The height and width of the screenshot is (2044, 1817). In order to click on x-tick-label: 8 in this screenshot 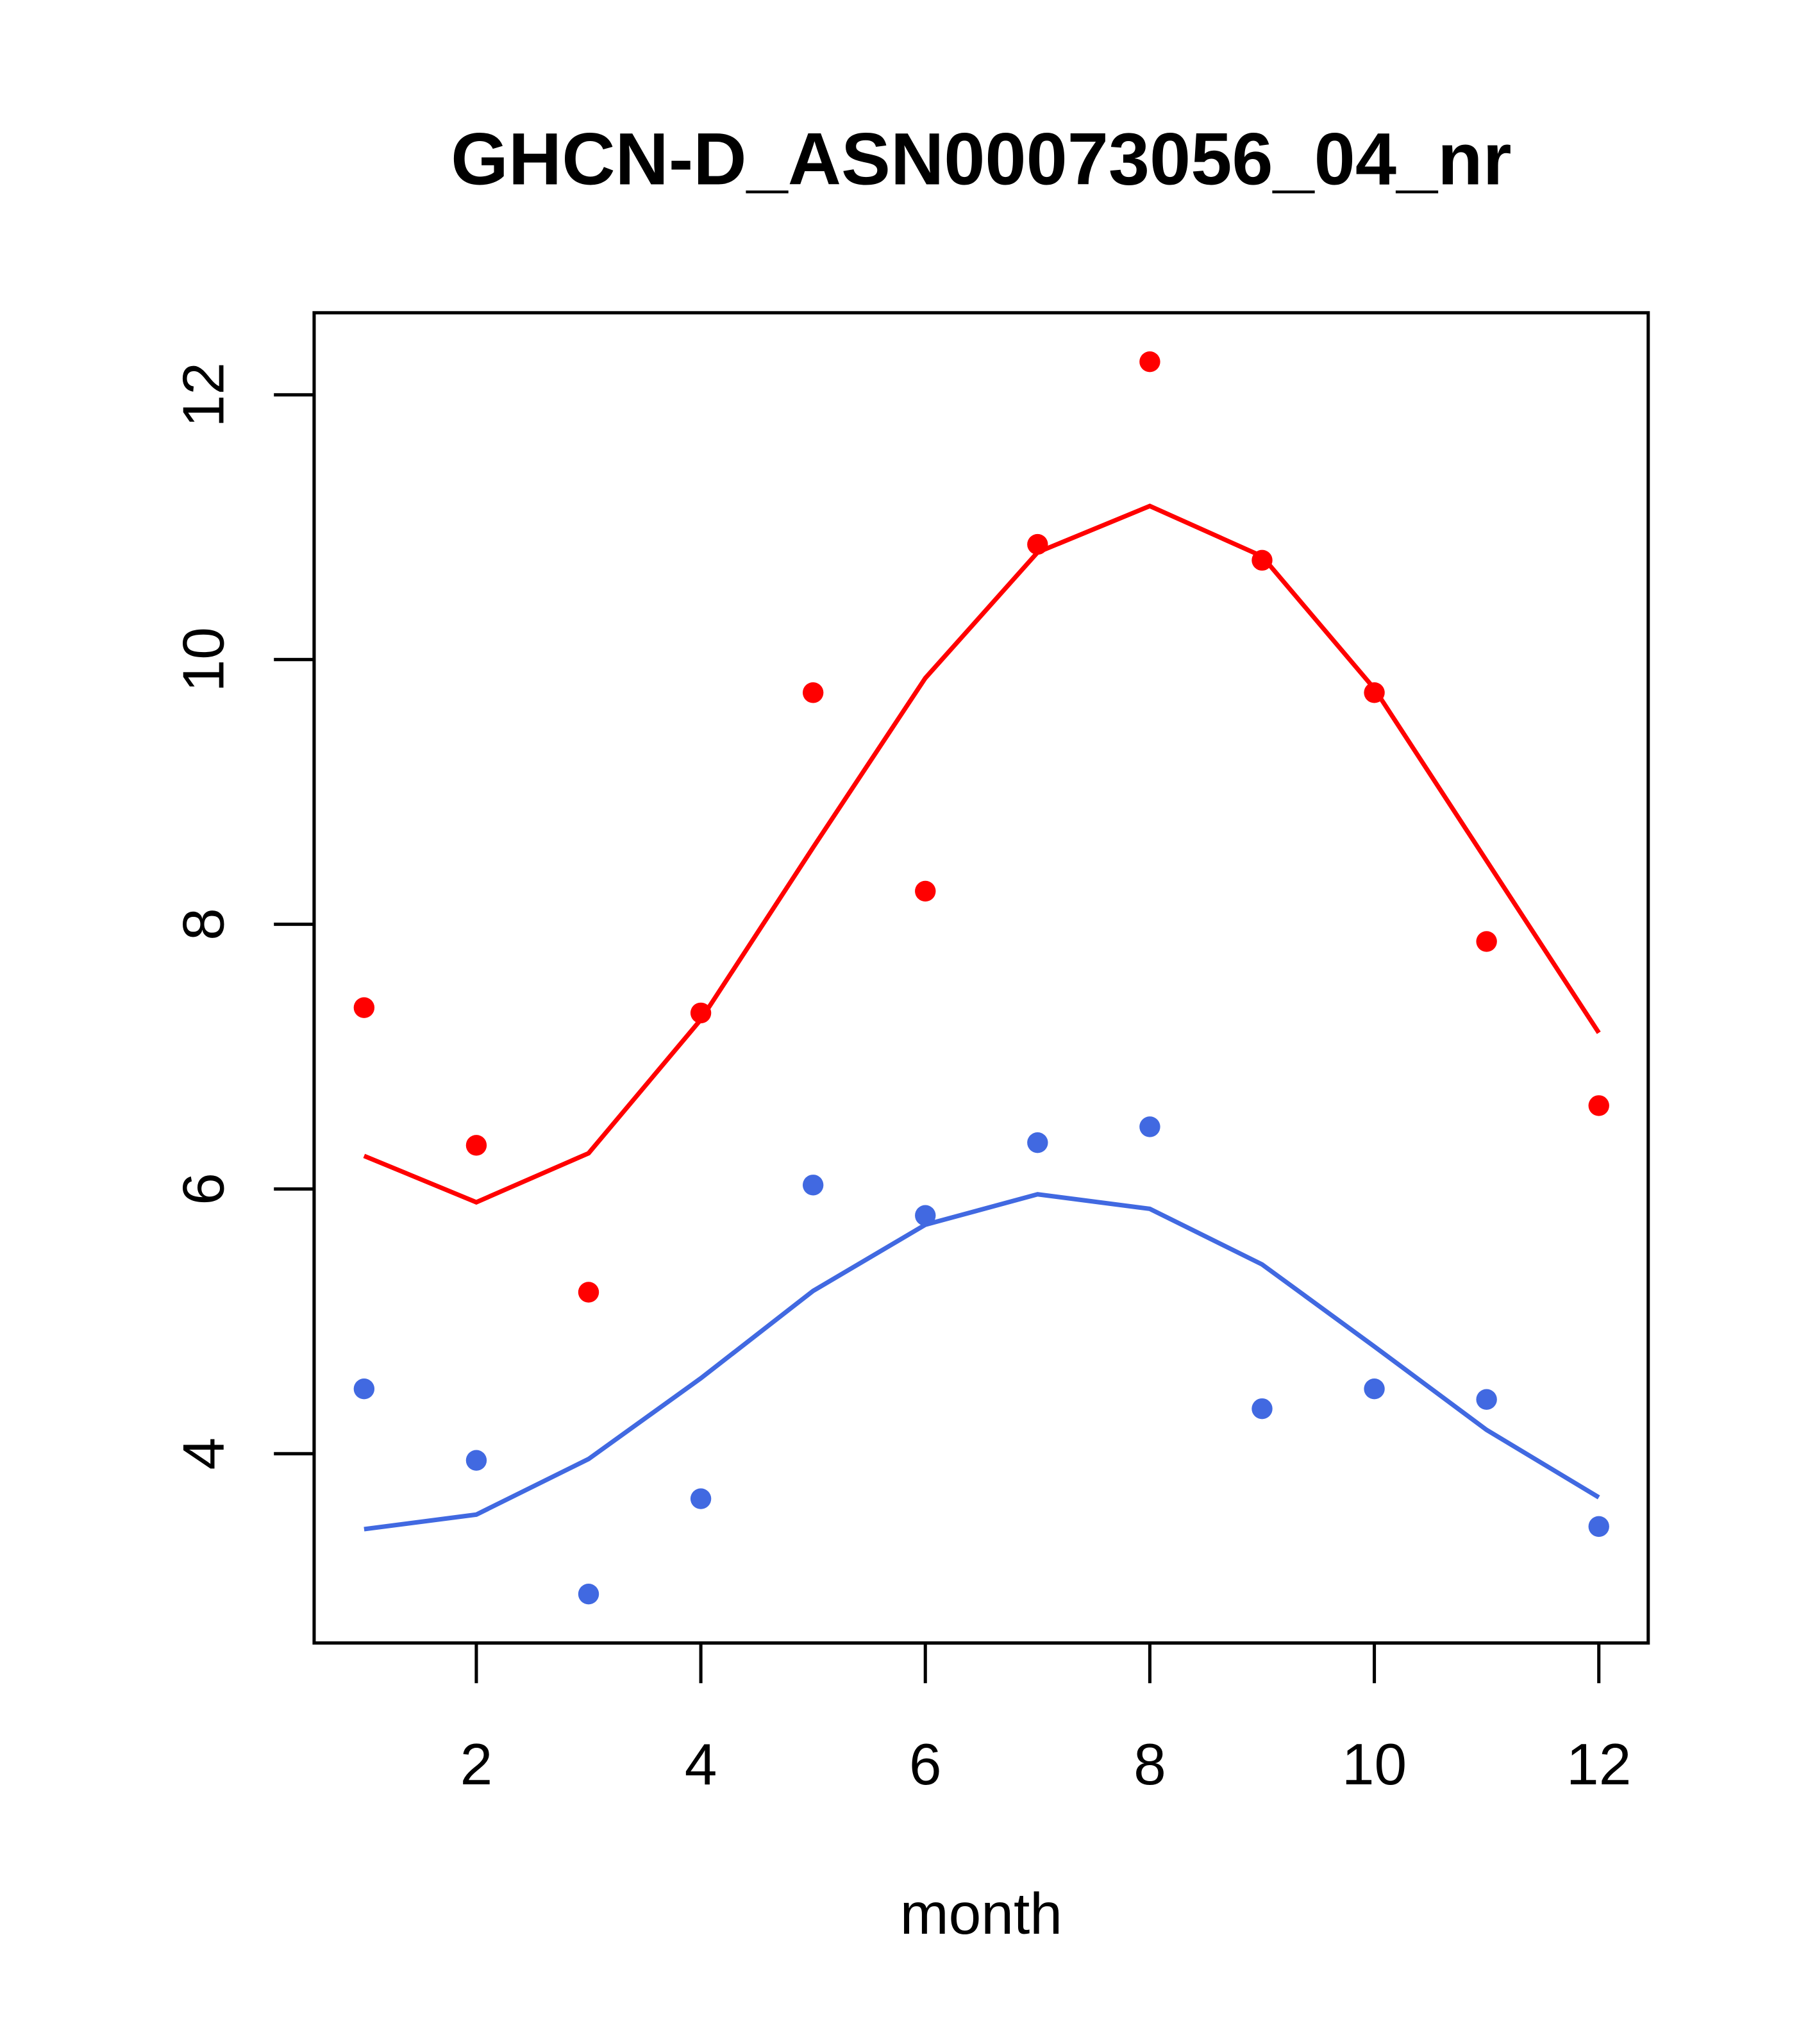, I will do `click(1150, 1764)`.